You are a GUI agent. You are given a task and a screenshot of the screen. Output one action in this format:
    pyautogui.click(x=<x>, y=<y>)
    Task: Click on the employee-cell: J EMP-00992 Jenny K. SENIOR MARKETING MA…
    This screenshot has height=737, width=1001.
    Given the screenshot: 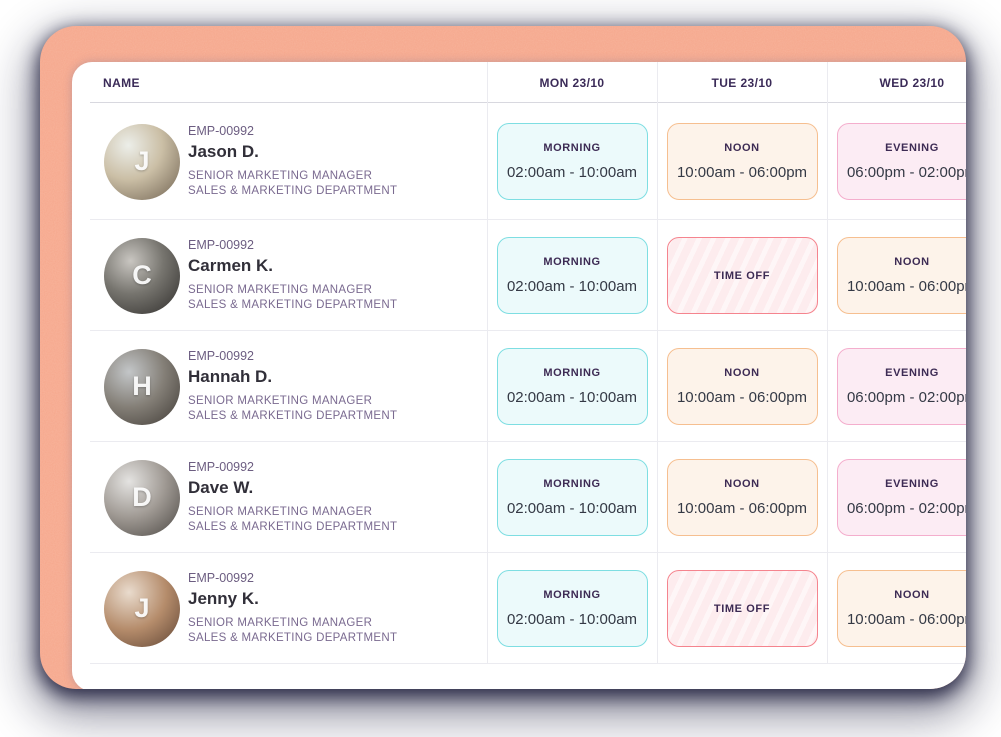 What is the action you would take?
    pyautogui.click(x=279, y=608)
    